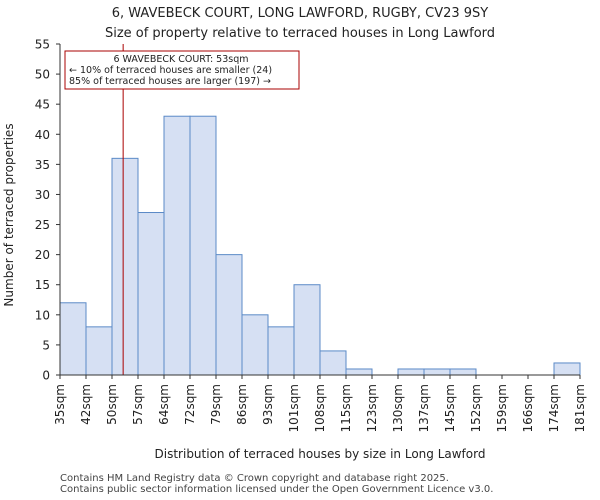  What do you see at coordinates (180, 59) in the screenshot?
I see `annotation-line-1: 6 WAVEBECK COURT: 53sqm` at bounding box center [180, 59].